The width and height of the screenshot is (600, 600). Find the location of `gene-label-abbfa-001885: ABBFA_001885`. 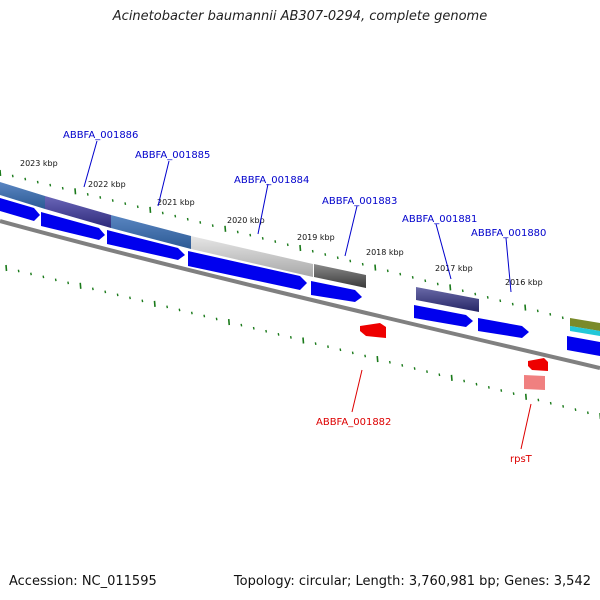

gene-label-abbfa-001885: ABBFA_001885 is located at coordinates (172, 155).